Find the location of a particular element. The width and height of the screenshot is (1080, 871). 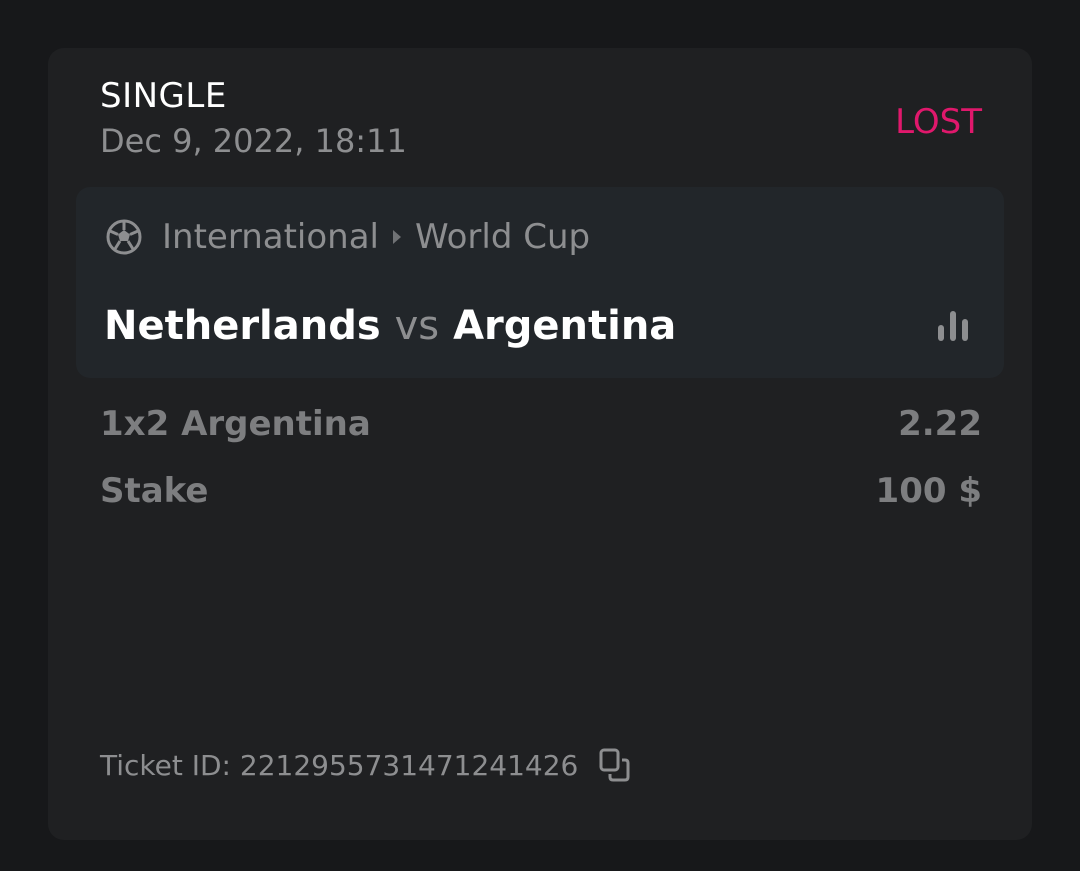

breadcrumb-category: International is located at coordinates (270, 237).